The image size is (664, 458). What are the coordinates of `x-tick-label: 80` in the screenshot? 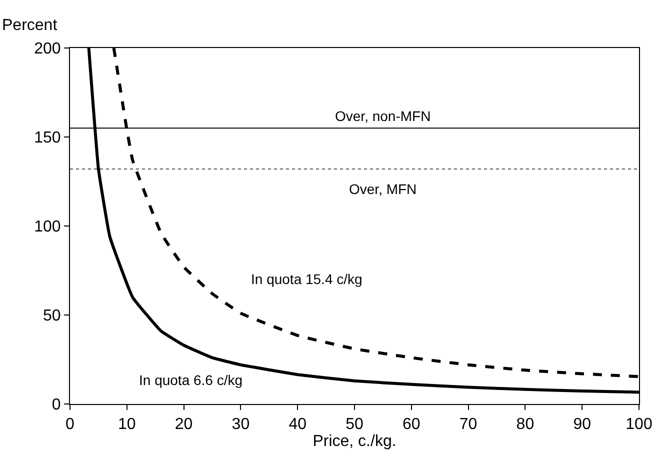 It's located at (525, 425).